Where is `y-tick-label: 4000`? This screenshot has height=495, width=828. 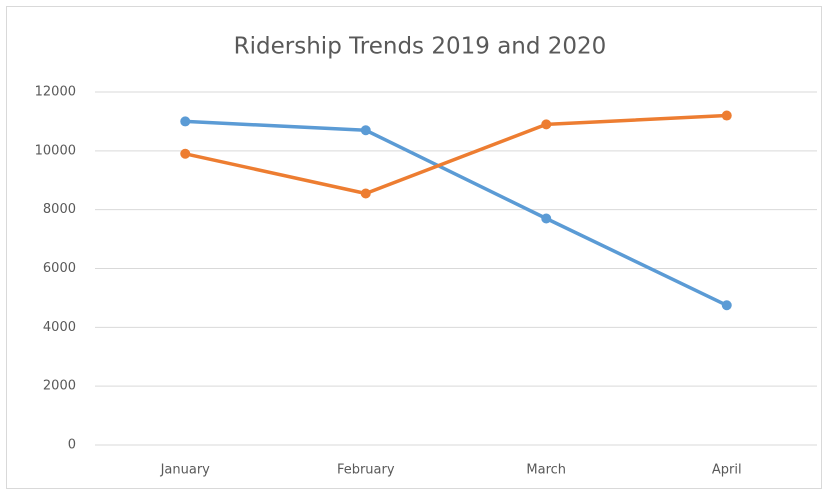
y-tick-label: 4000 is located at coordinates (59, 327).